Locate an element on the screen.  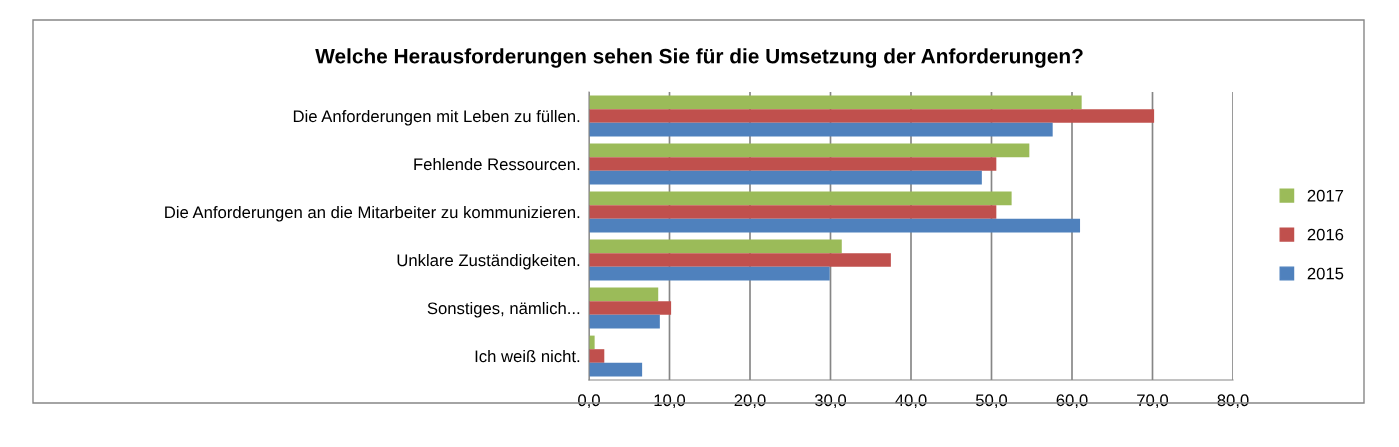
y-tick-label: Fehlende Ressourcen. is located at coordinates (497, 164).